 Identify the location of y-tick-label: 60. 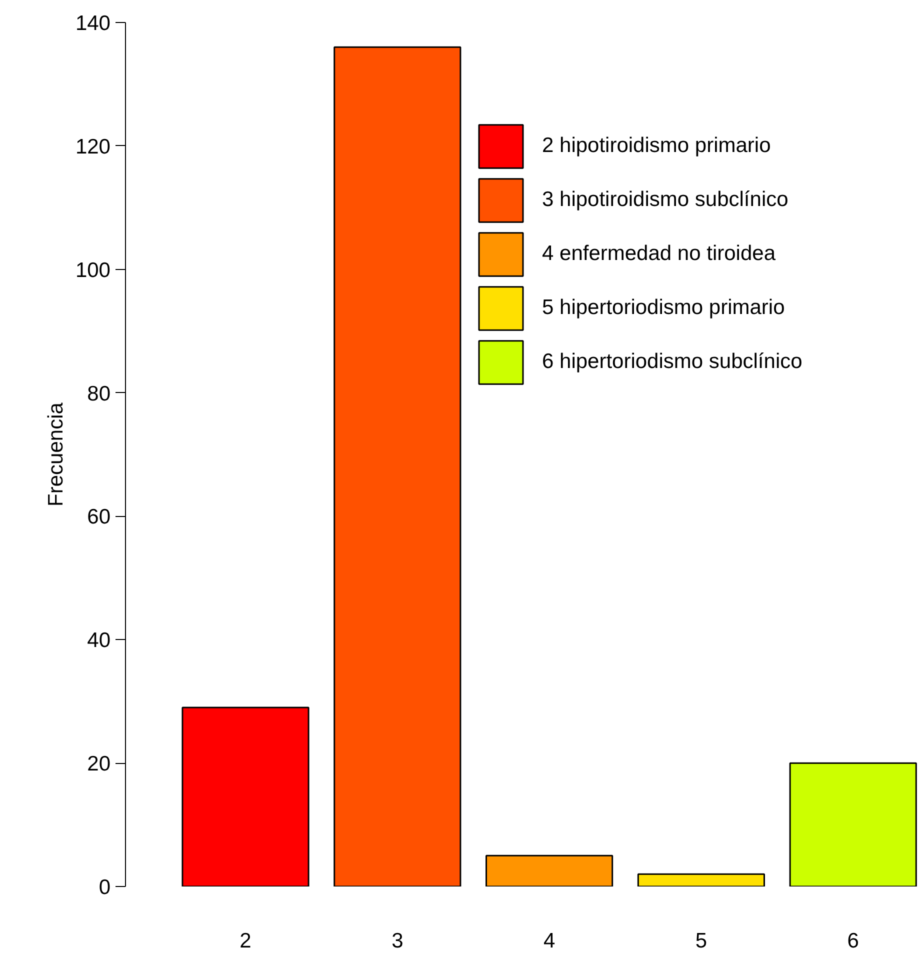
(98, 517).